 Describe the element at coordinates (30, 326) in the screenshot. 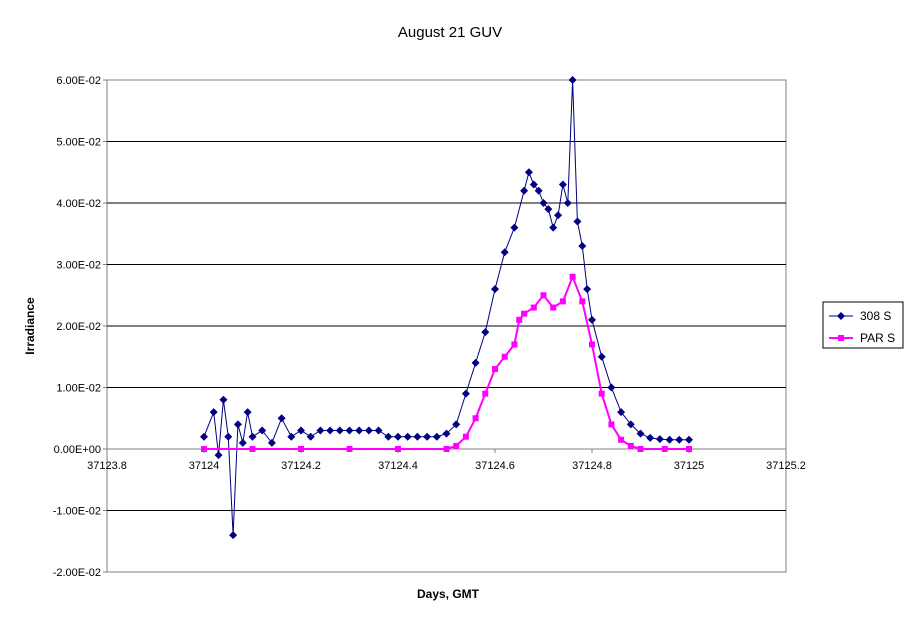

I see `y-axis-label: Irradiance` at that location.